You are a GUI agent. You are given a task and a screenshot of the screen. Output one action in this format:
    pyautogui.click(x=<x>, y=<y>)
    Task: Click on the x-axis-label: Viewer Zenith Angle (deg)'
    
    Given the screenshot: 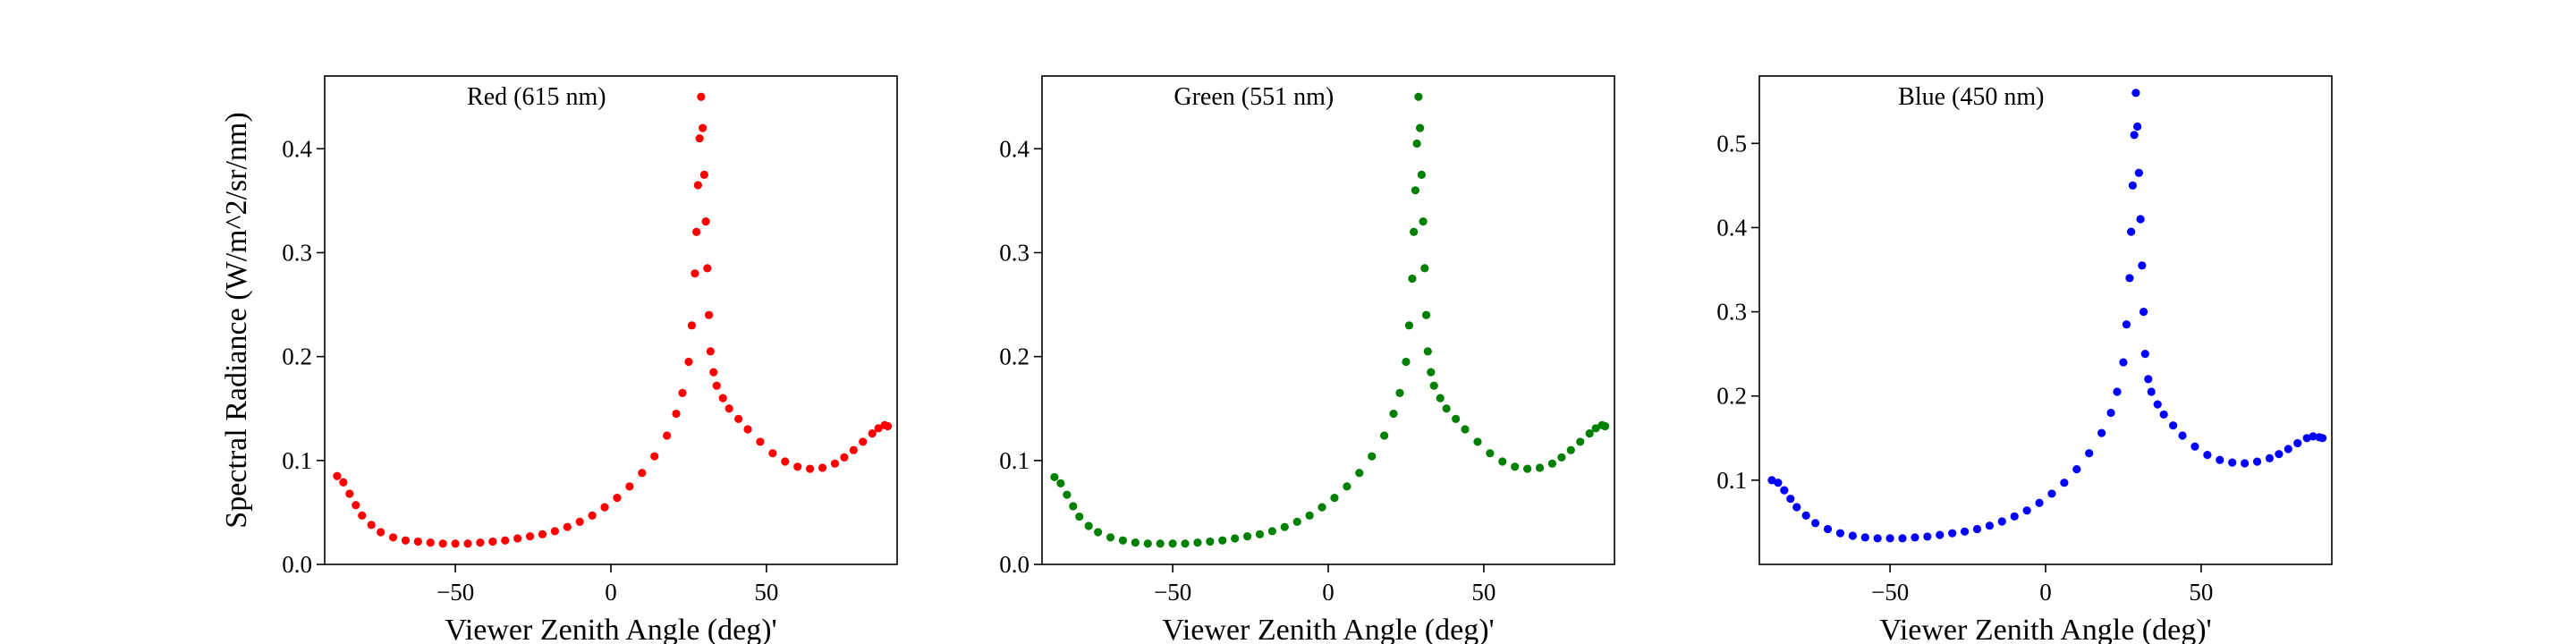 What is the action you would take?
    pyautogui.click(x=2045, y=629)
    